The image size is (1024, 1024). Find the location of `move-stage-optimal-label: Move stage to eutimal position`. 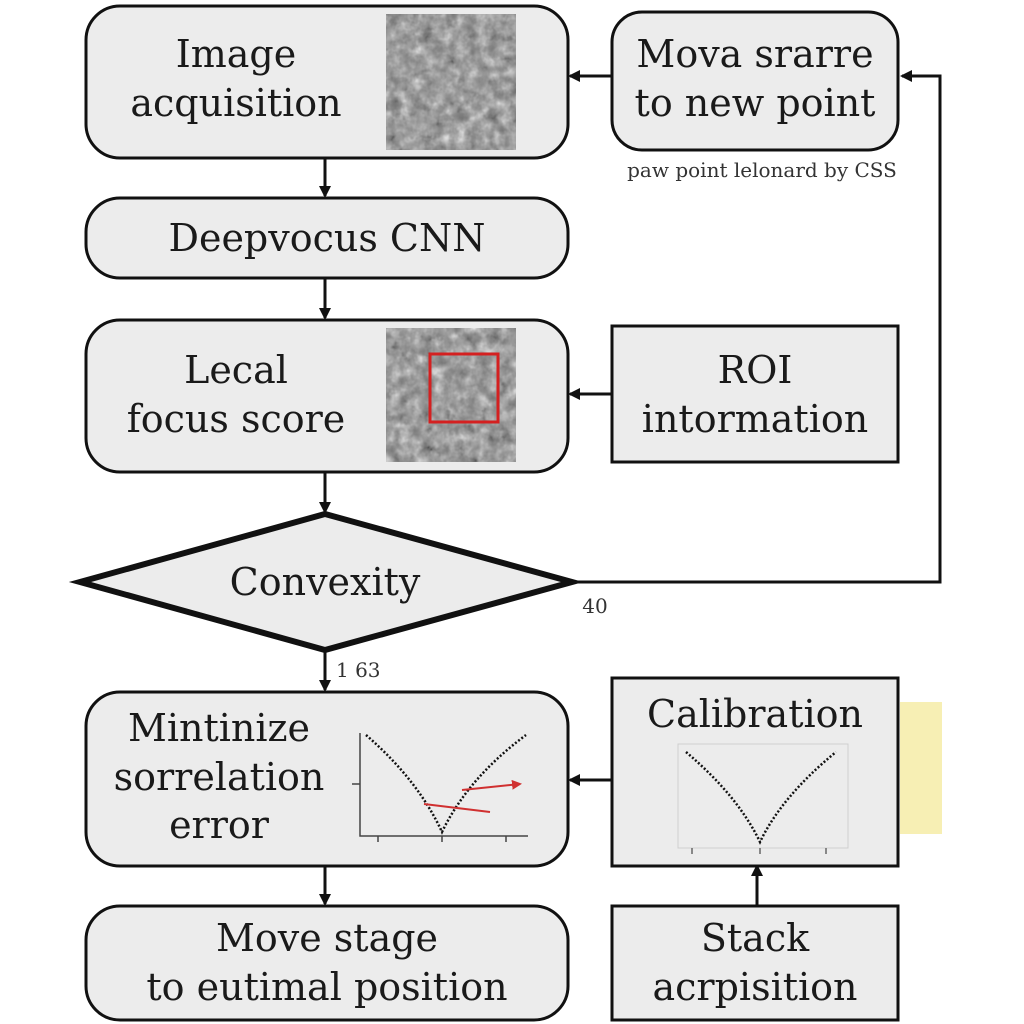

move-stage-optimal-label: Move stage to eutimal position is located at coordinates (327, 962).